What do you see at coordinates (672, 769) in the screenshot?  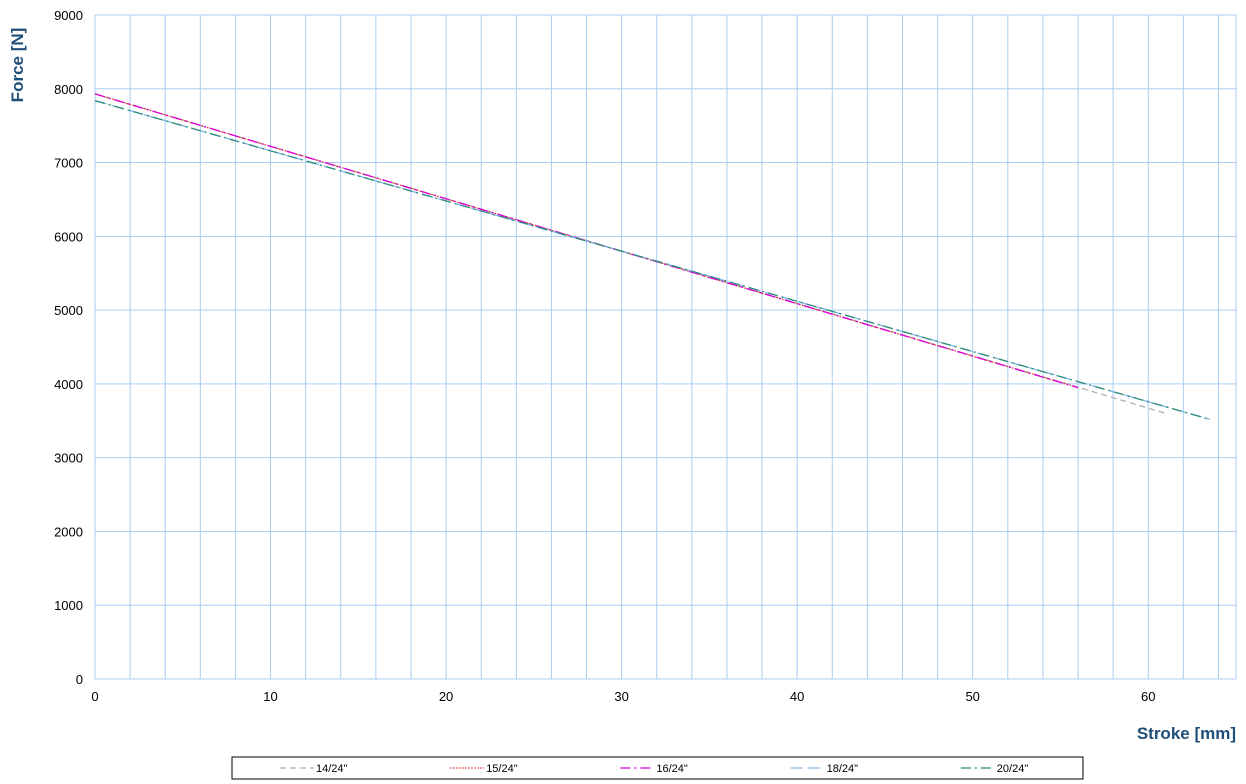 I see `legend-label: 16/24"` at bounding box center [672, 769].